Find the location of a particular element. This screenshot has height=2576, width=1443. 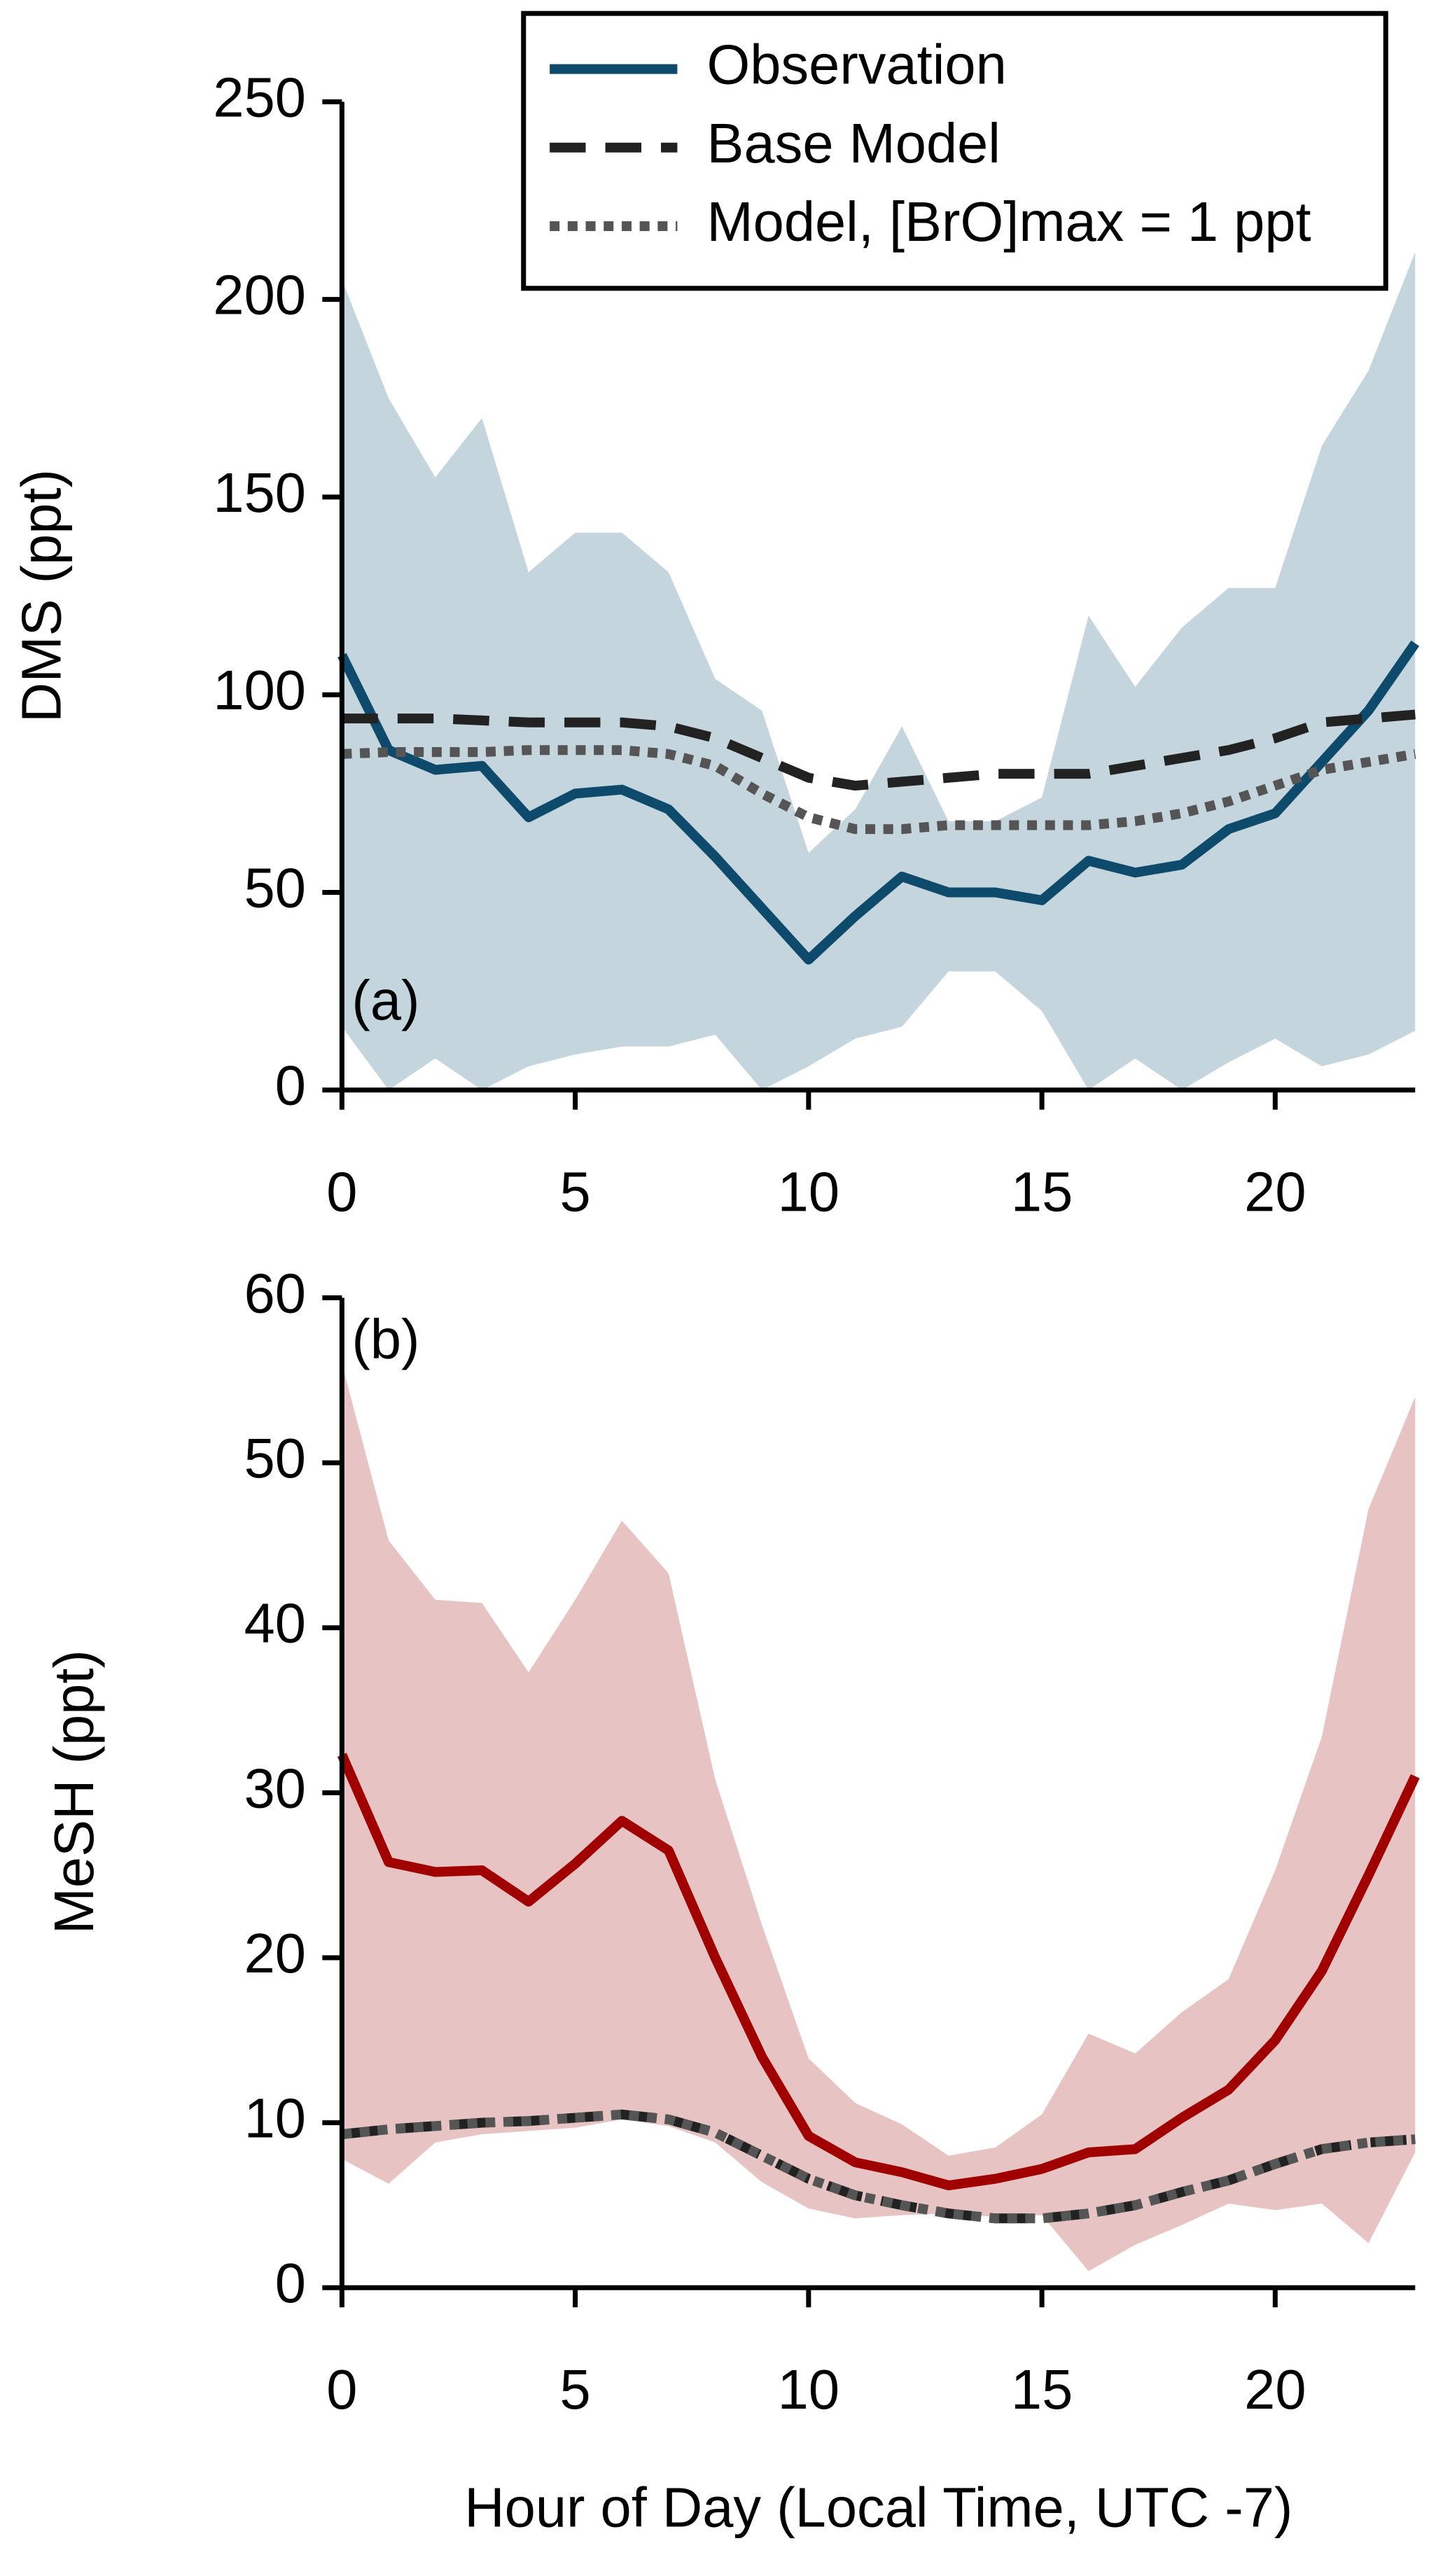

y-tick-label: 250 is located at coordinates (259, 97).